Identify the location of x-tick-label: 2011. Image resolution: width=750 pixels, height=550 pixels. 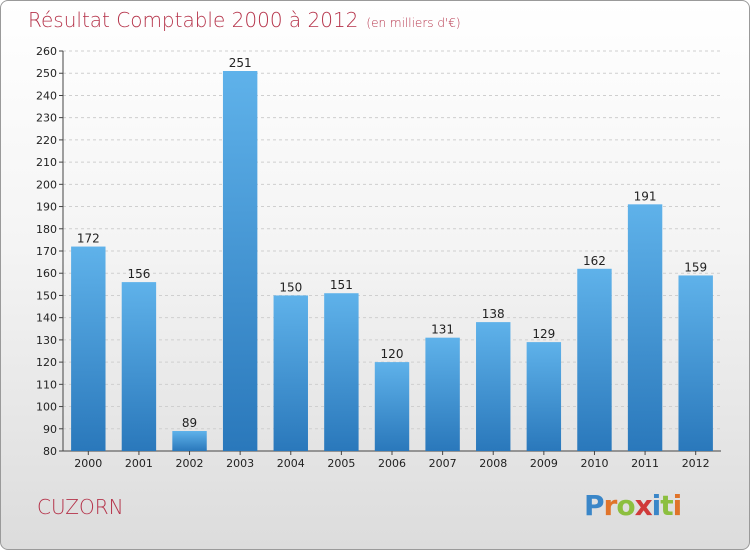
(645, 463).